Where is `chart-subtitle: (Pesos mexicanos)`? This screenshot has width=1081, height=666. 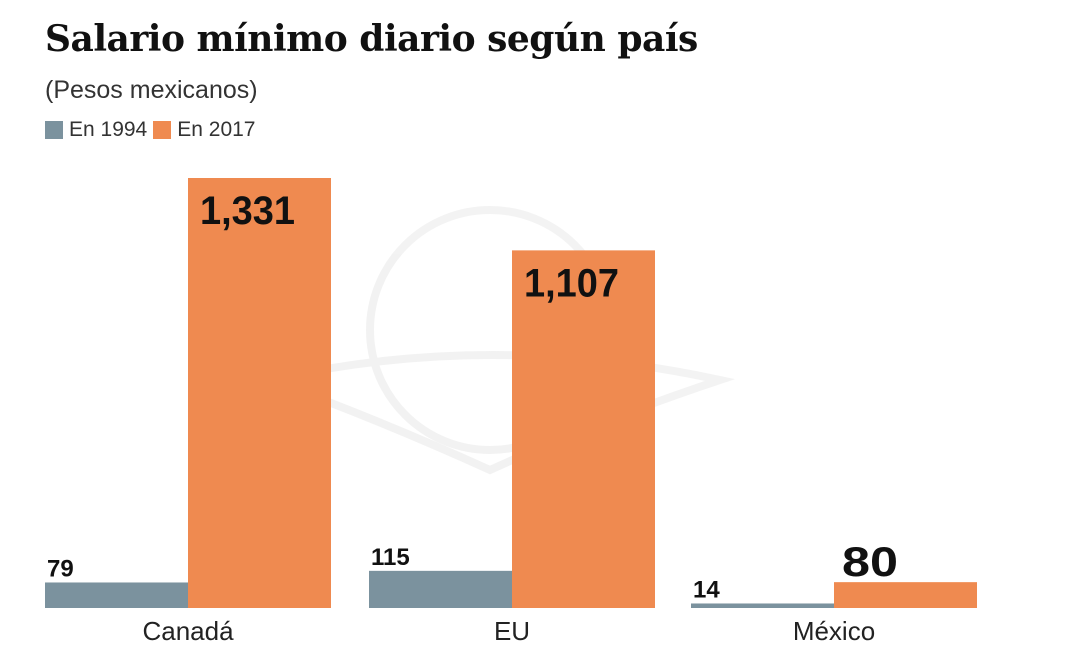 chart-subtitle: (Pesos mexicanos) is located at coordinates (151, 90).